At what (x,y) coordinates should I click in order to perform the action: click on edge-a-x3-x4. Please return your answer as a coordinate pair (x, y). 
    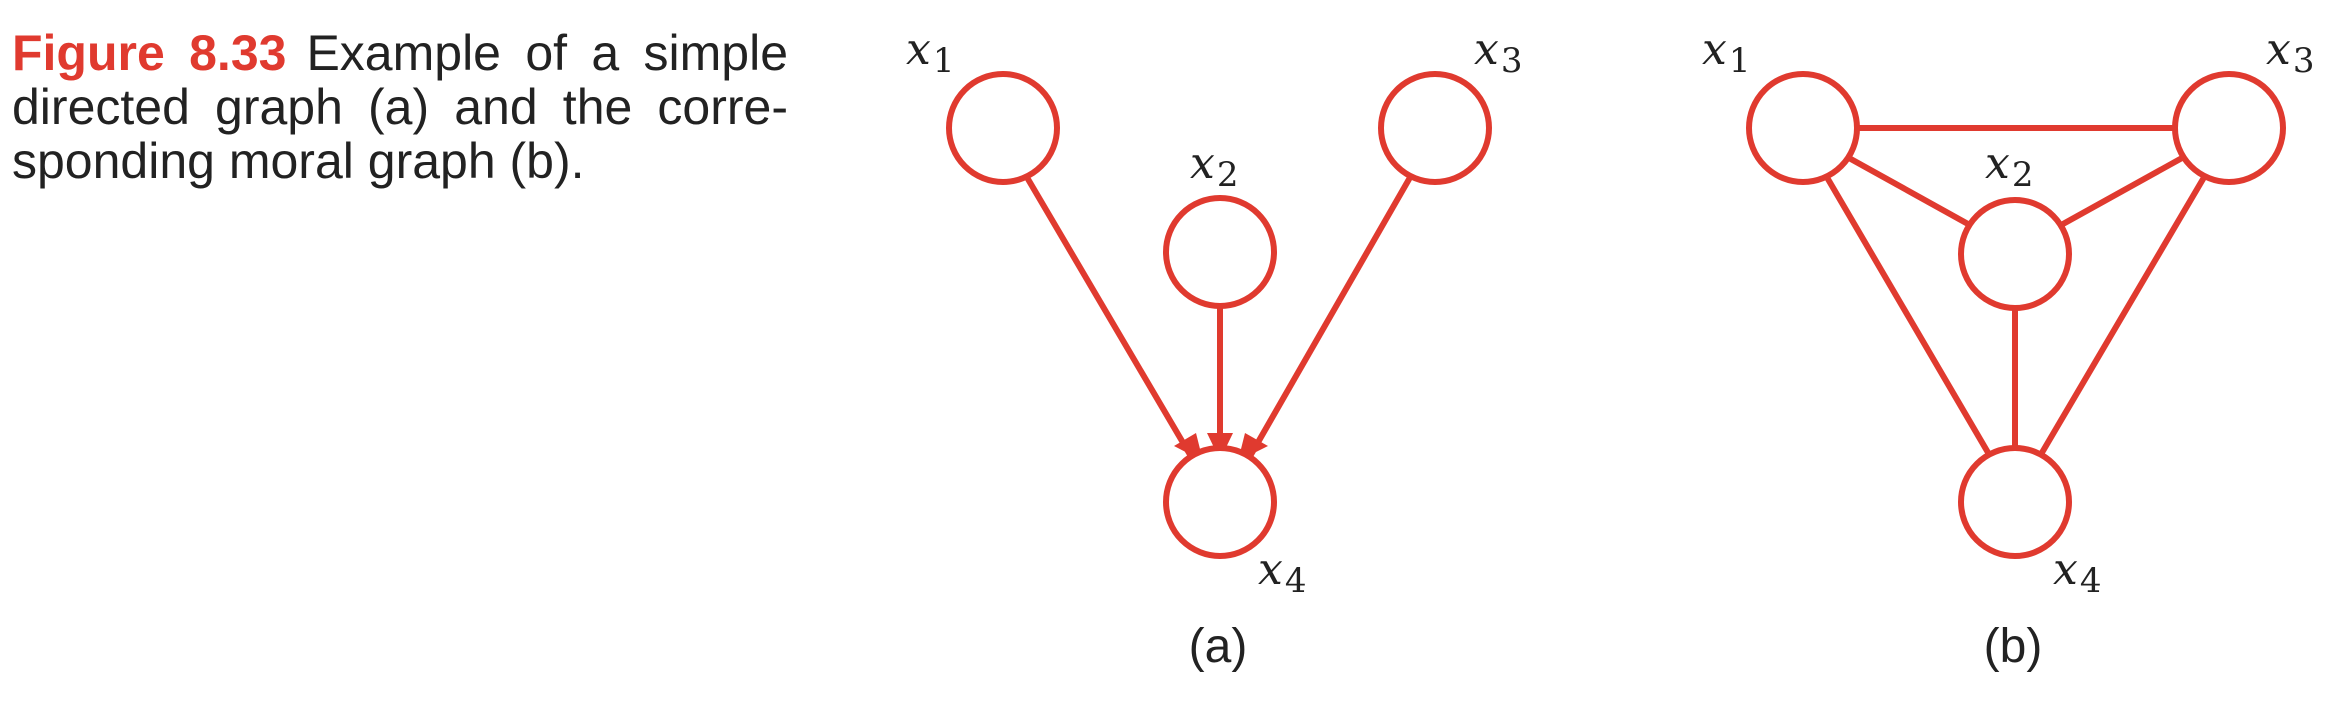
    Looking at the image, I should click on (1330, 316).